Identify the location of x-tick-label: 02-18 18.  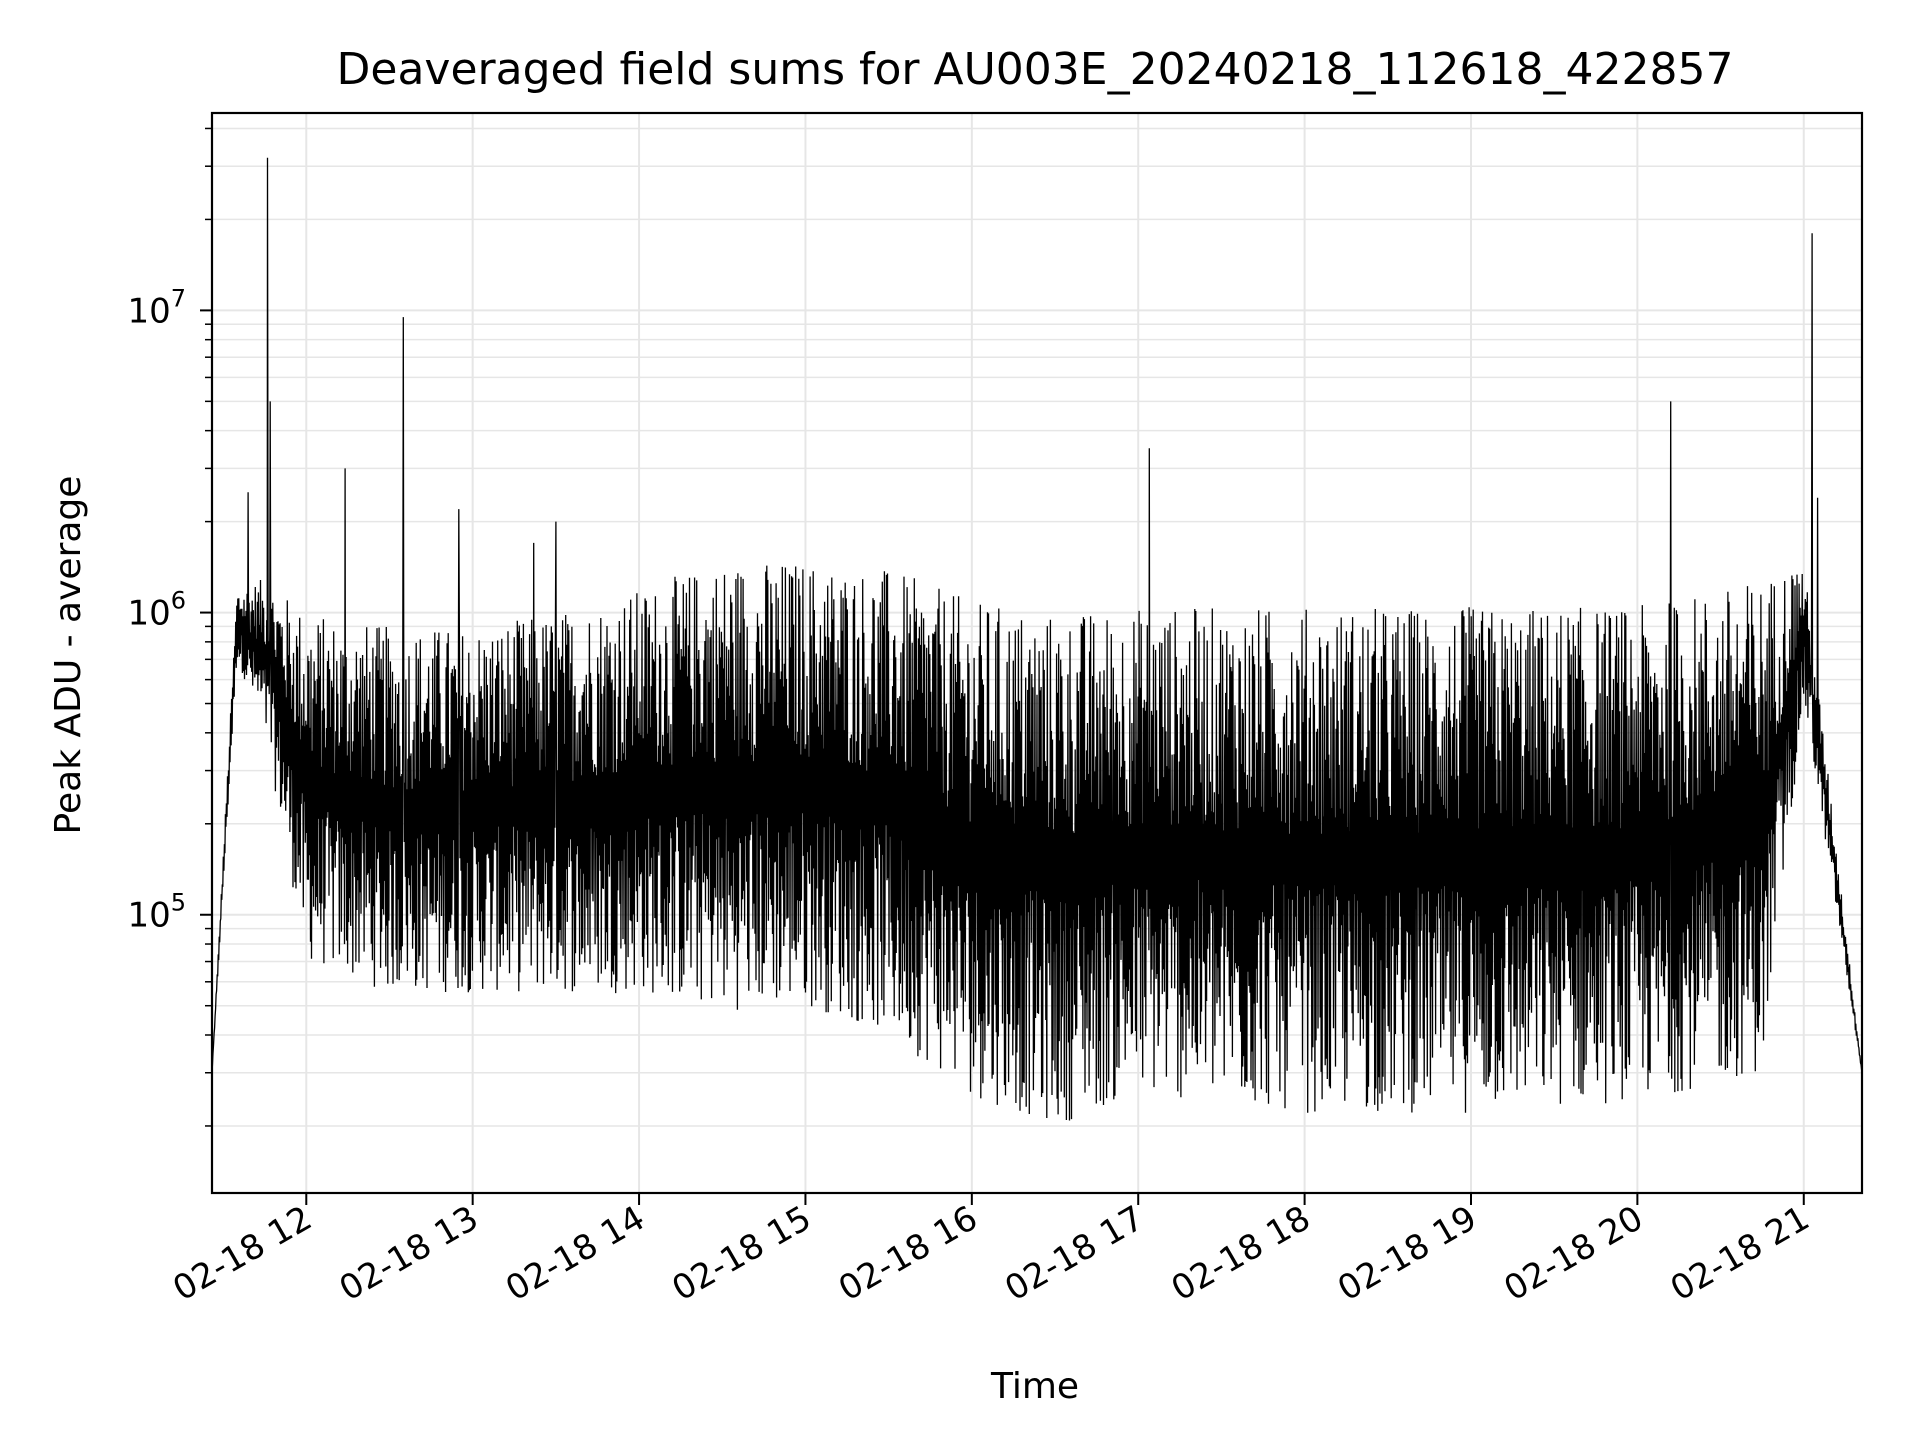
(1241, 1253).